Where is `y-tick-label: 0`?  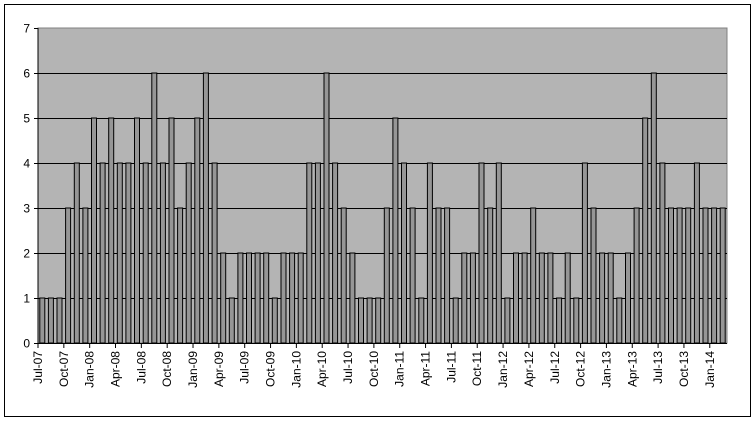
y-tick-label: 0 is located at coordinates (26, 344).